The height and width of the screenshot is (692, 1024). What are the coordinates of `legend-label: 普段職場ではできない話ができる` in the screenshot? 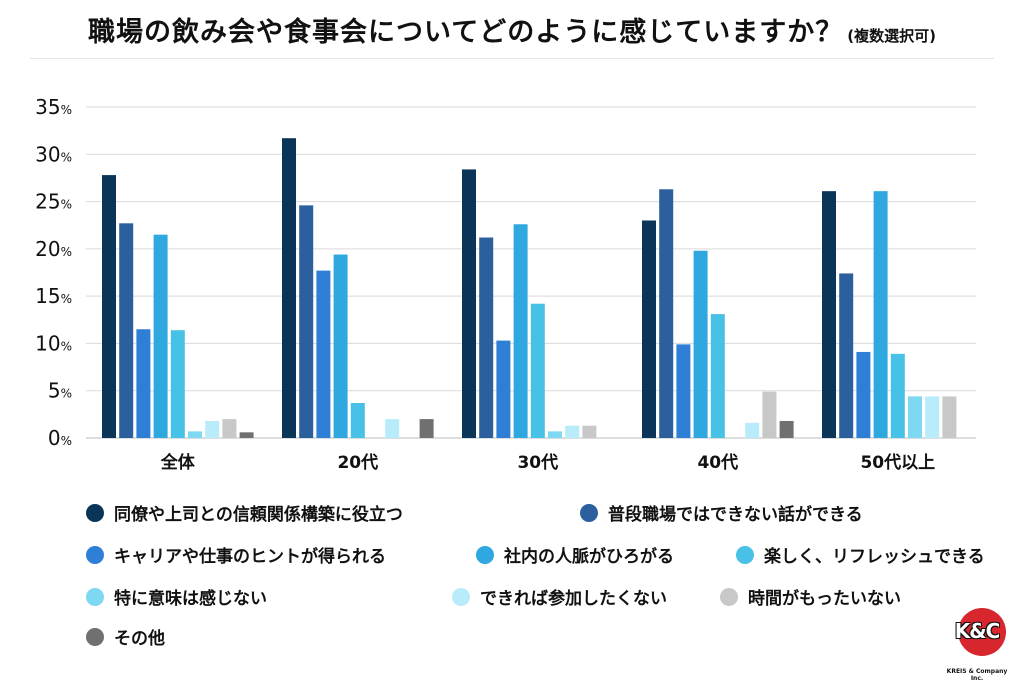 It's located at (735, 515).